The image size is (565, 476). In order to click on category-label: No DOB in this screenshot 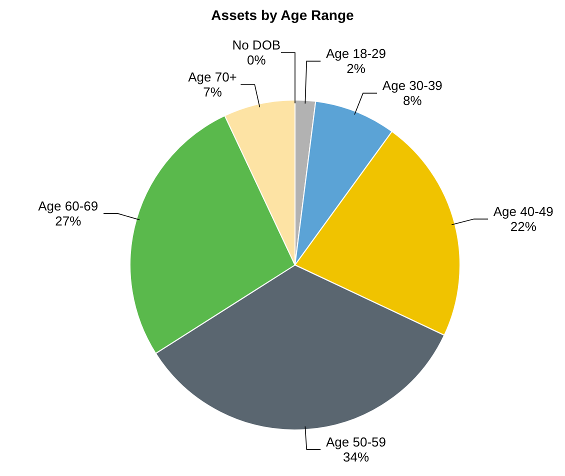, I will do `click(256, 45)`.